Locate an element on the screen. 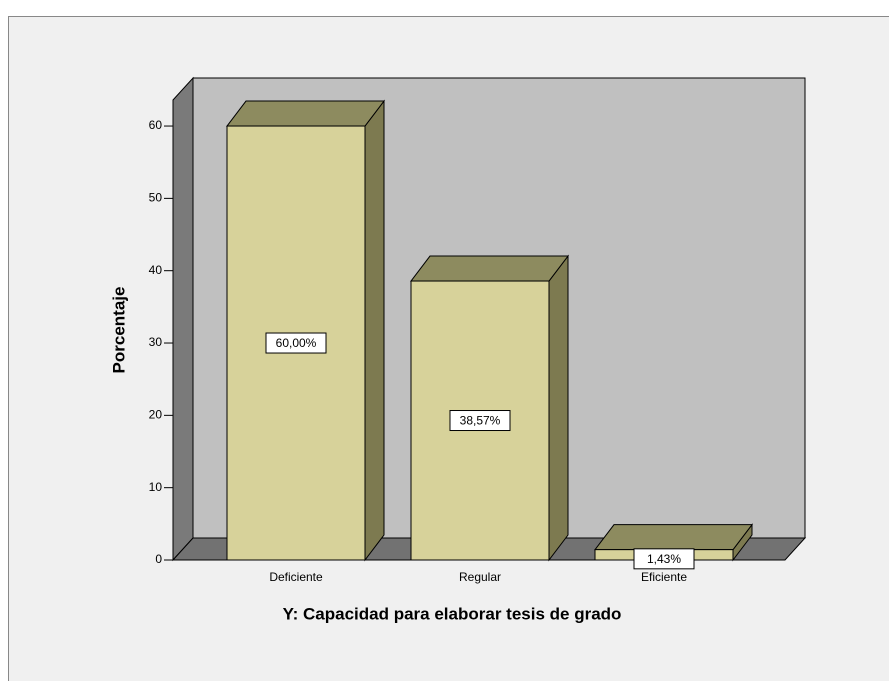 The image size is (889, 681). y-tick-label: 50 is located at coordinates (156, 198).